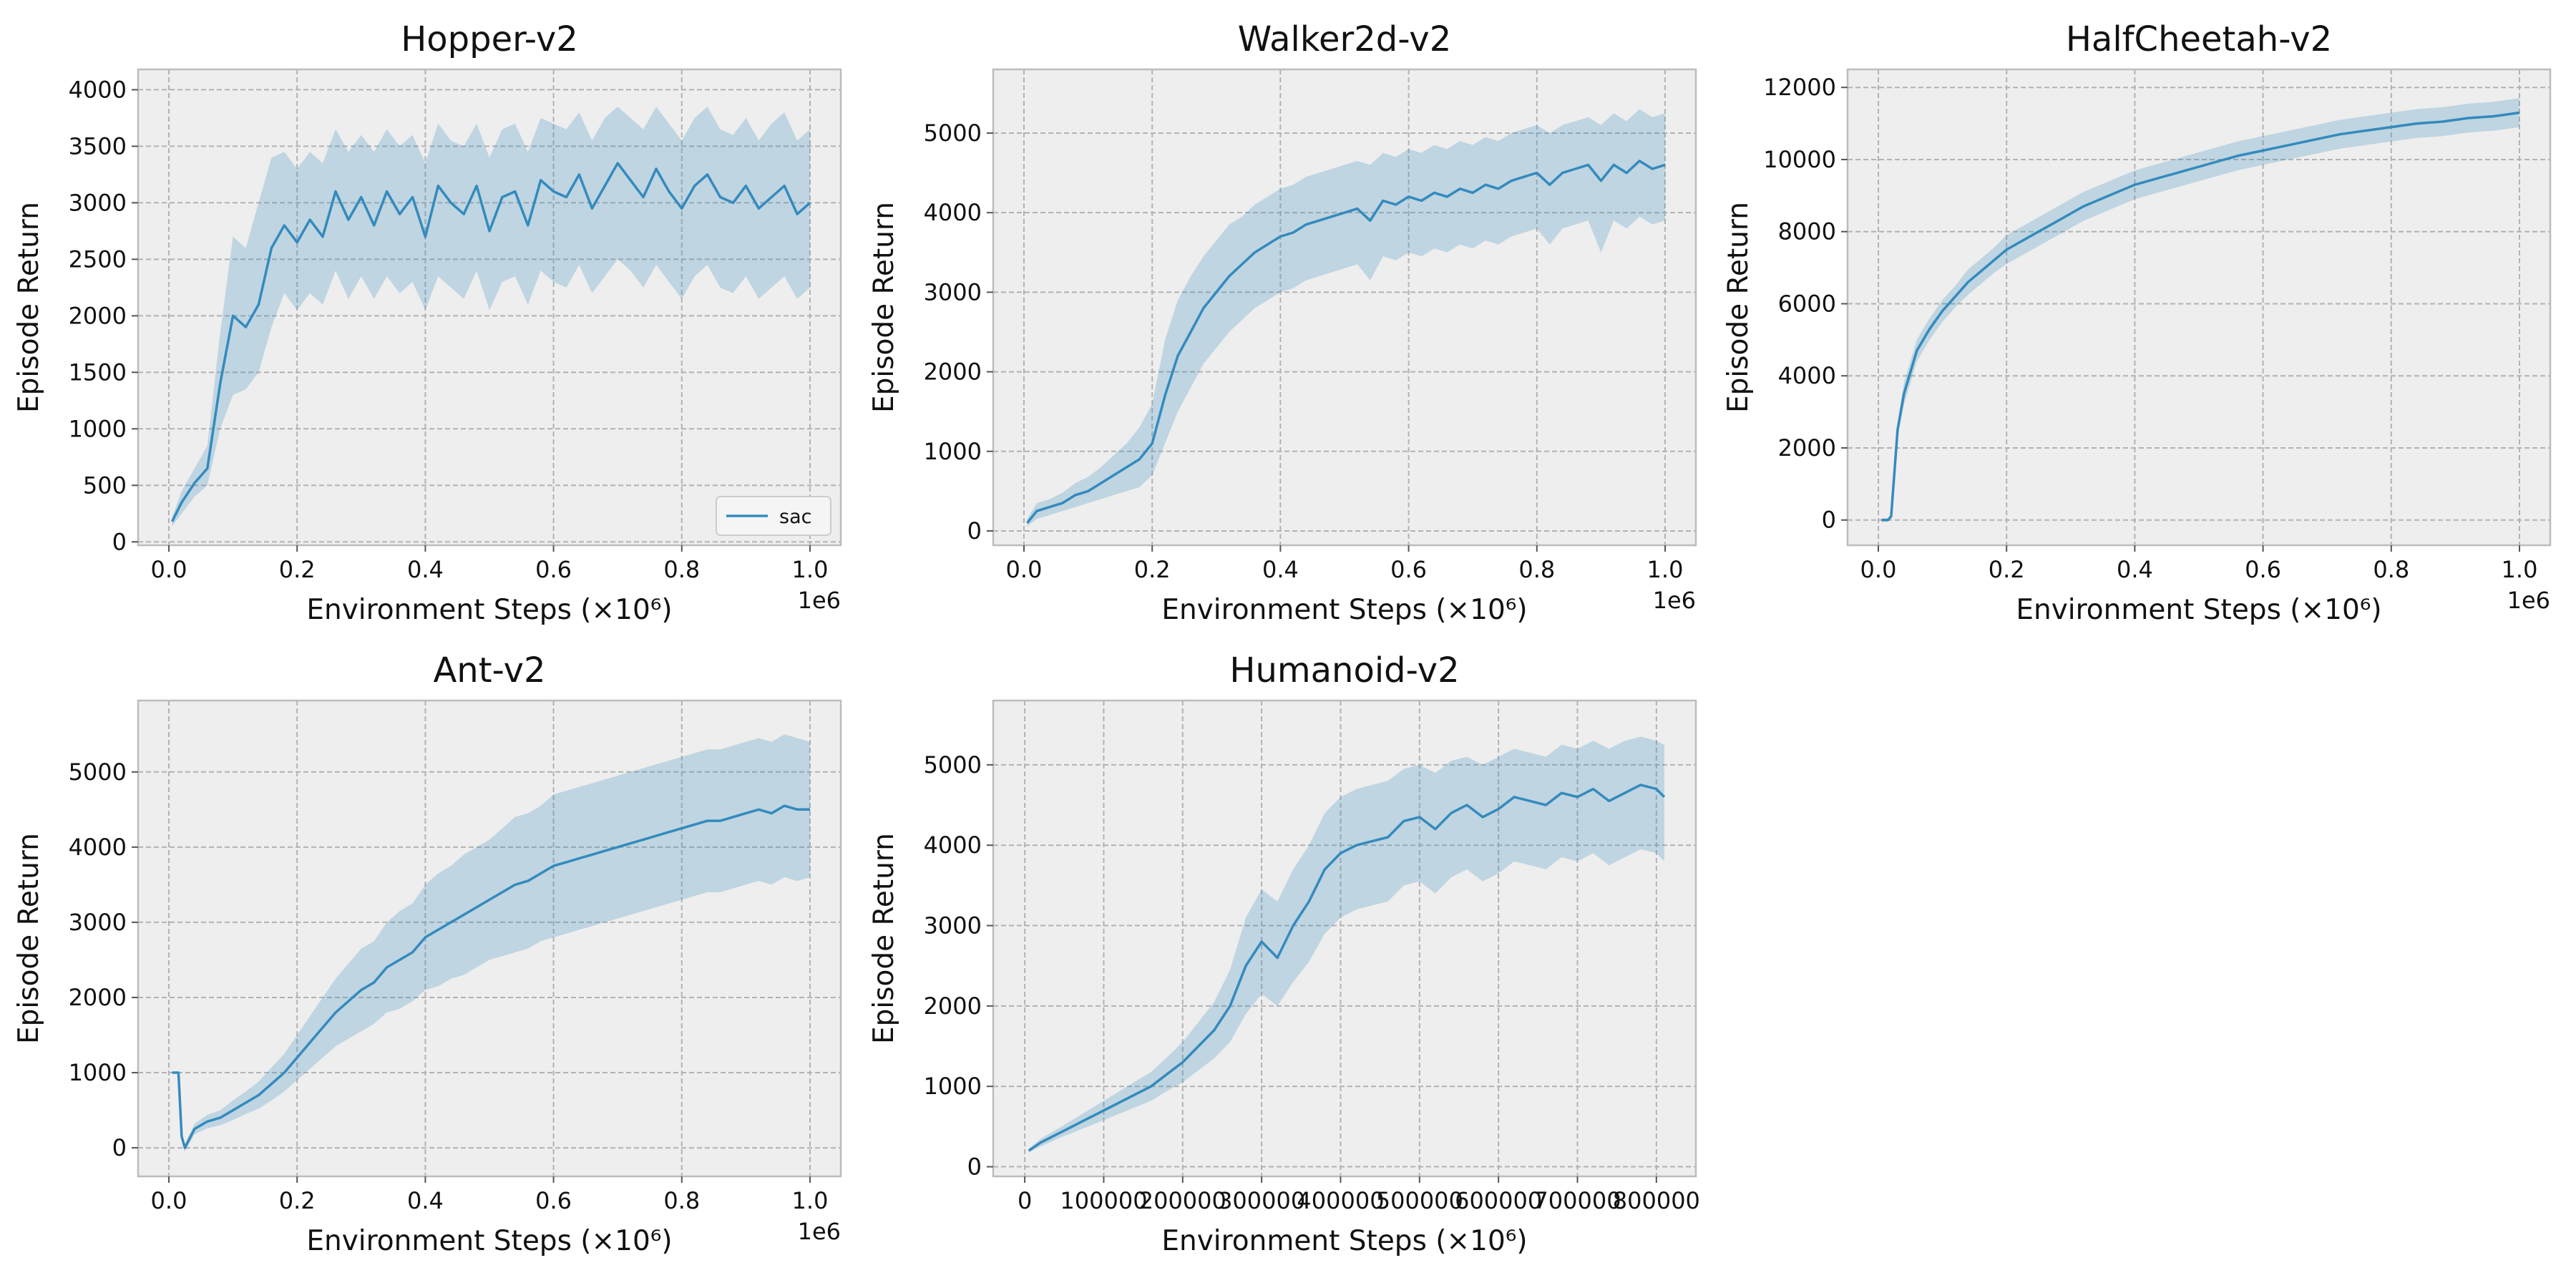 The width and height of the screenshot is (2576, 1288). I want to click on chart-0-ytick-label-5: 2500, so click(98, 259).